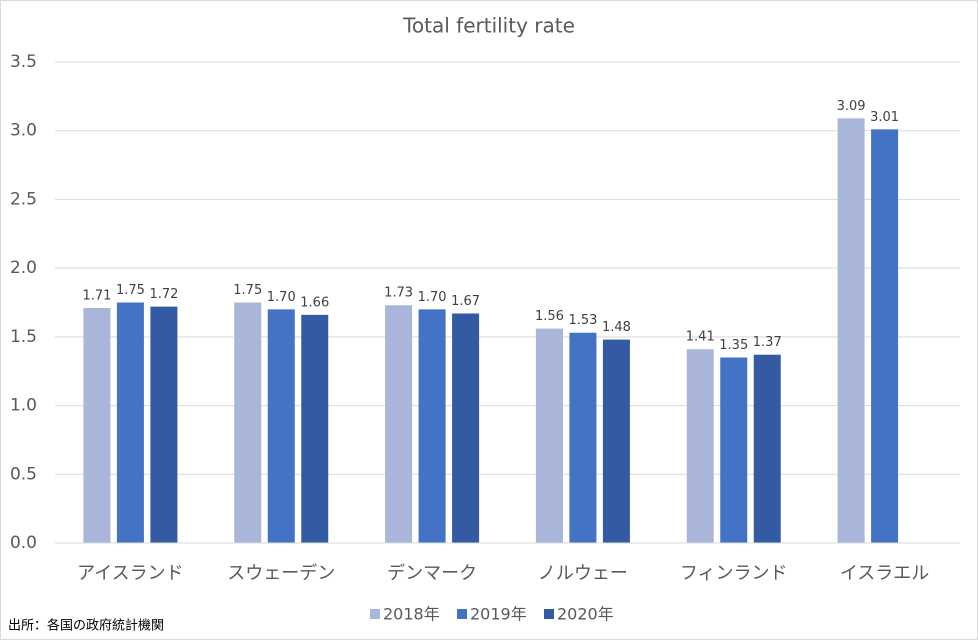 The height and width of the screenshot is (640, 978). I want to click on data-label: 3.09, so click(851, 106).